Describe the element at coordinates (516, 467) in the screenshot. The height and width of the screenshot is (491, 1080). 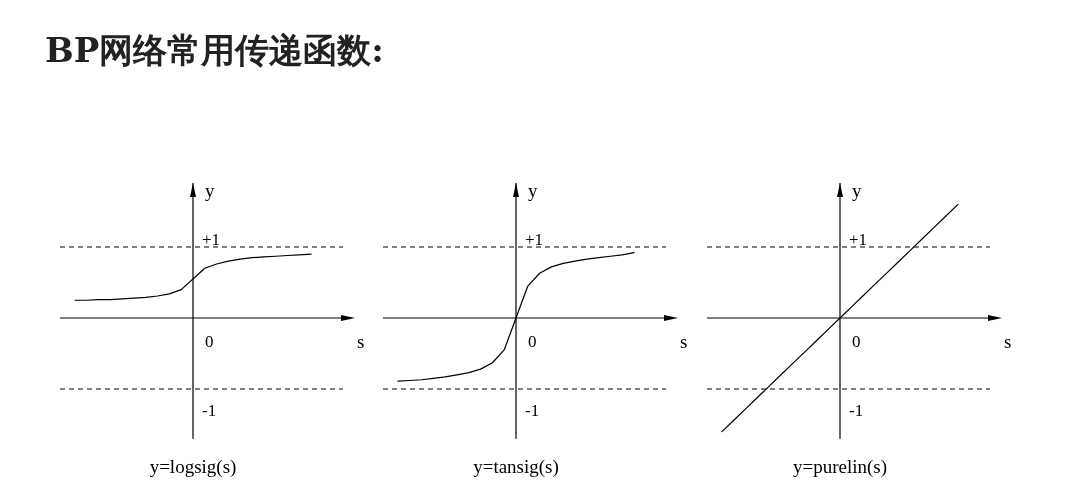
I see `text: y=tansig(s)` at that location.